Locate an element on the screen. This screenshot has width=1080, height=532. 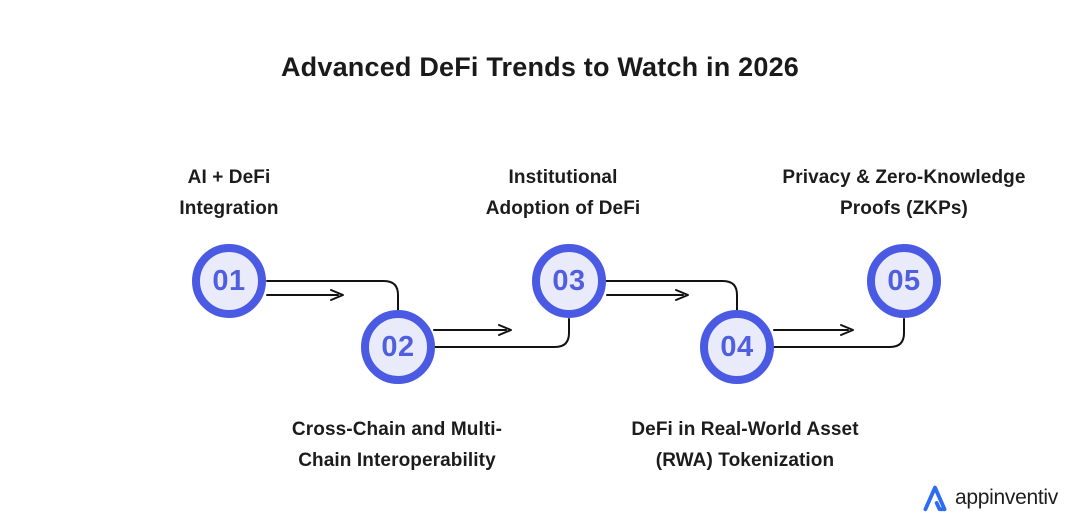
page-title: Advanced DeFi Trends to Watch in 2026 is located at coordinates (540, 67).